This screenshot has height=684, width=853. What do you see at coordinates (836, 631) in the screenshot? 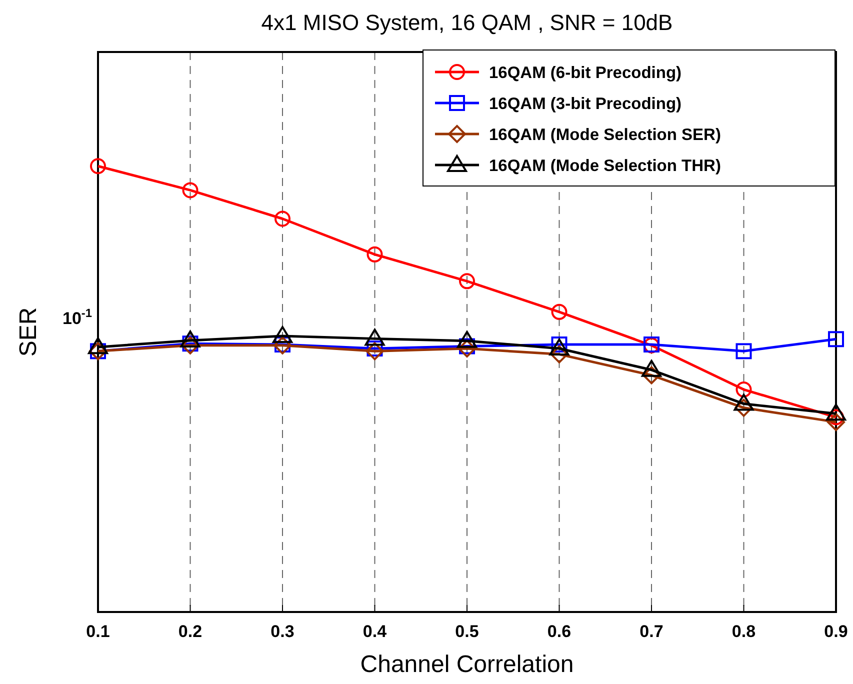
I see `x-tick-label: 0.9` at bounding box center [836, 631].